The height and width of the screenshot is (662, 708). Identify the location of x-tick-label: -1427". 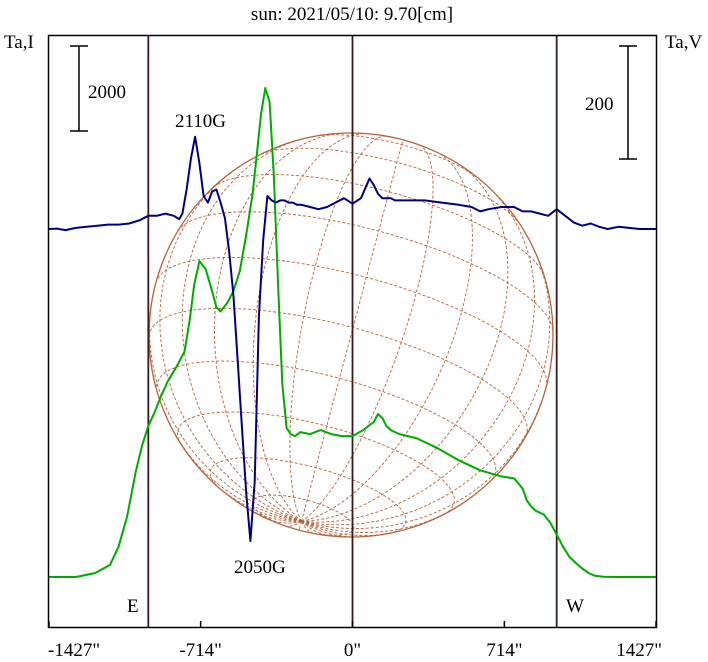
(74, 650).